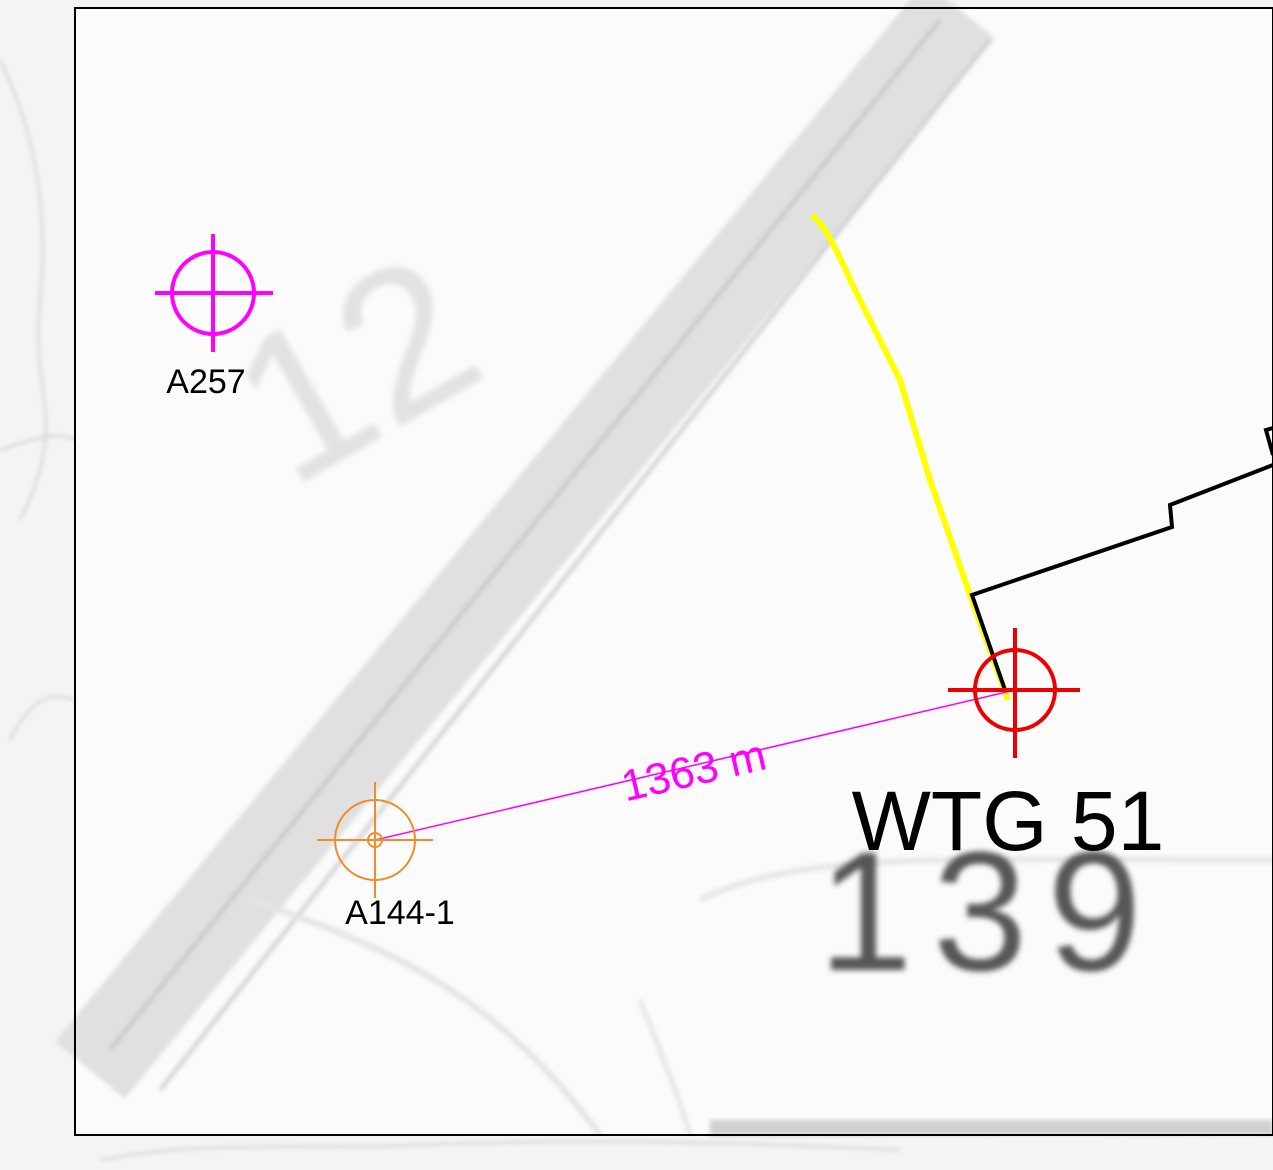 This screenshot has width=1273, height=1170. Describe the element at coordinates (1008, 821) in the screenshot. I see `marker-label: WTG 51` at that location.